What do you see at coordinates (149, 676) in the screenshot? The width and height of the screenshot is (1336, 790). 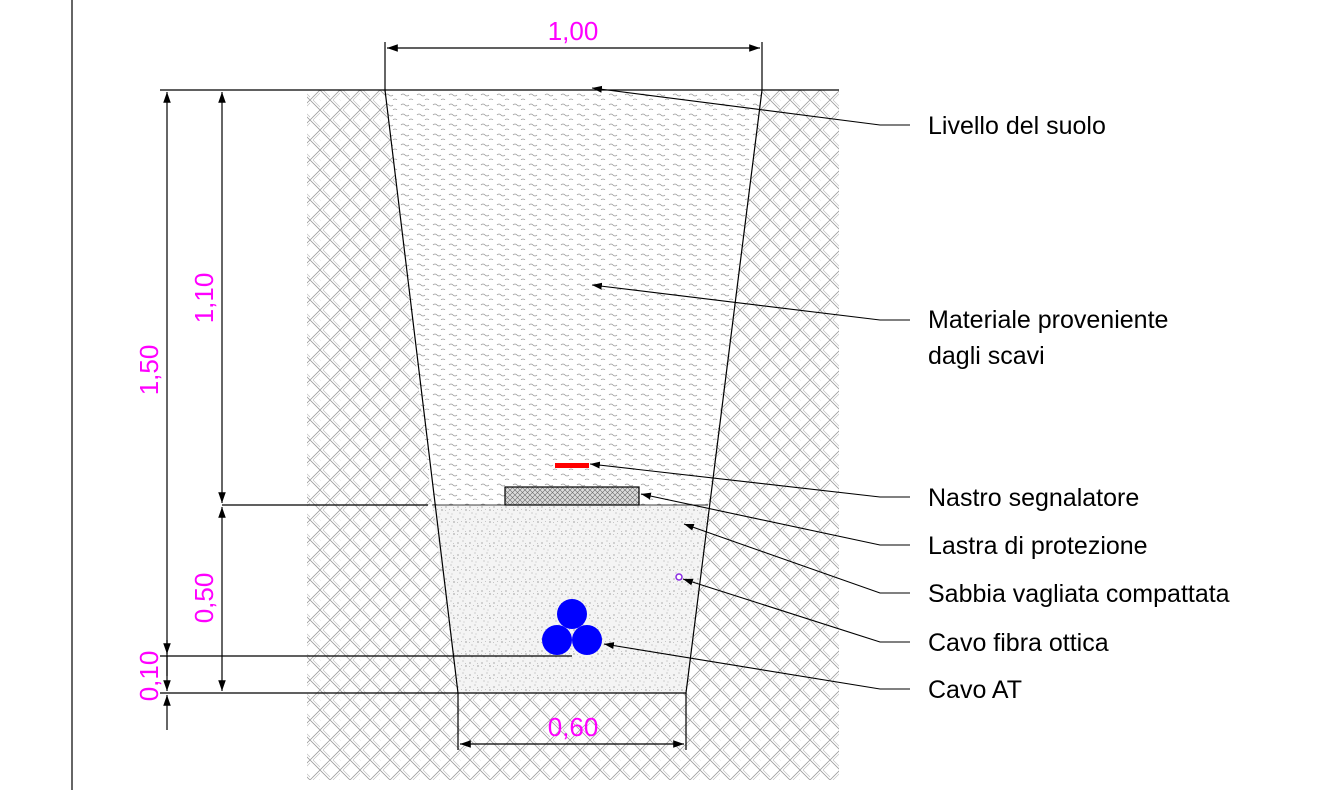 I see `dim-bedding-depth-text: 0,10` at bounding box center [149, 676].